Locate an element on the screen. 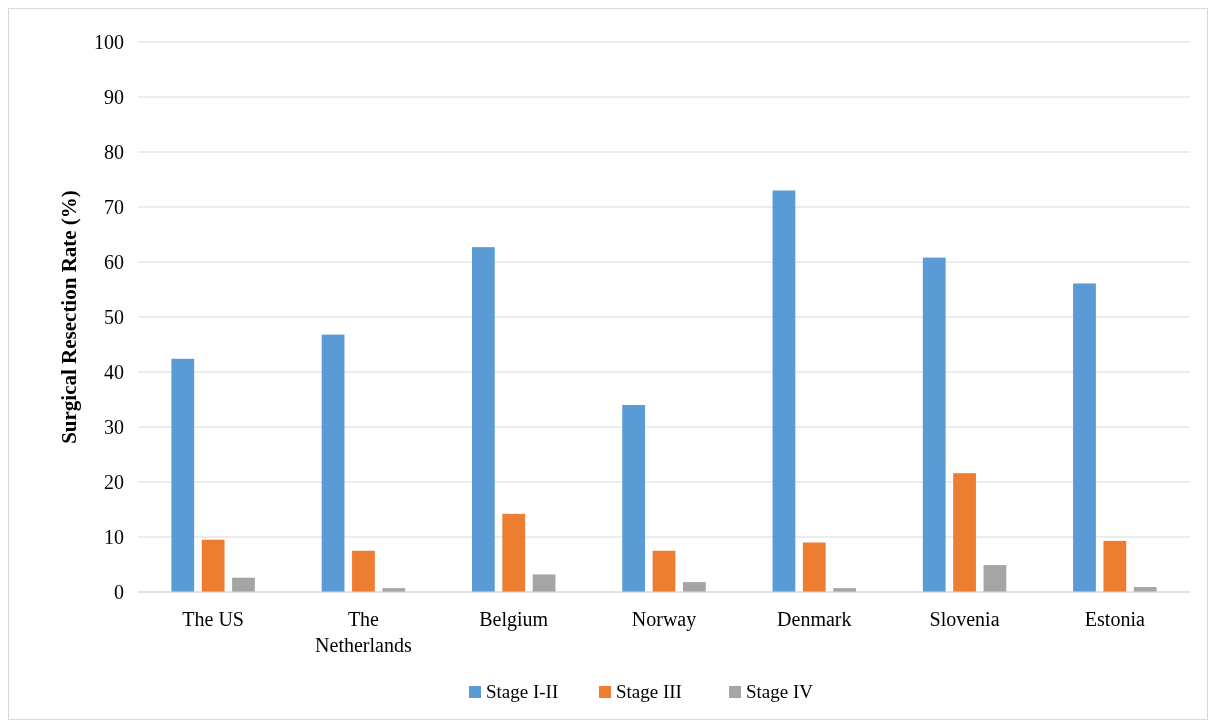 The height and width of the screenshot is (720, 1208). y-tick-label: 100 is located at coordinates (109, 42).